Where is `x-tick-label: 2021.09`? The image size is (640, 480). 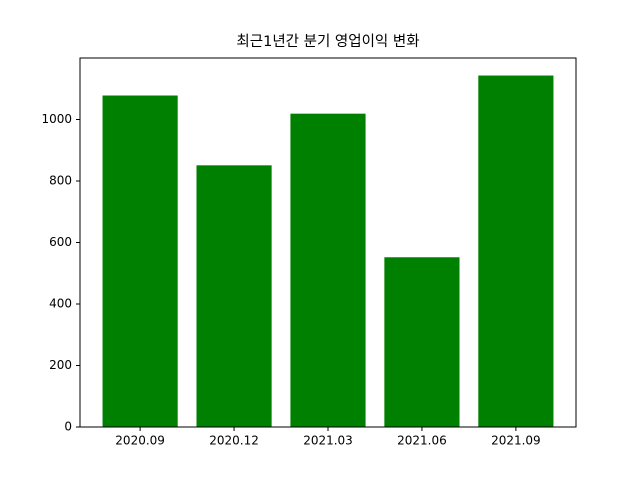
x-tick-label: 2021.09 is located at coordinates (516, 441).